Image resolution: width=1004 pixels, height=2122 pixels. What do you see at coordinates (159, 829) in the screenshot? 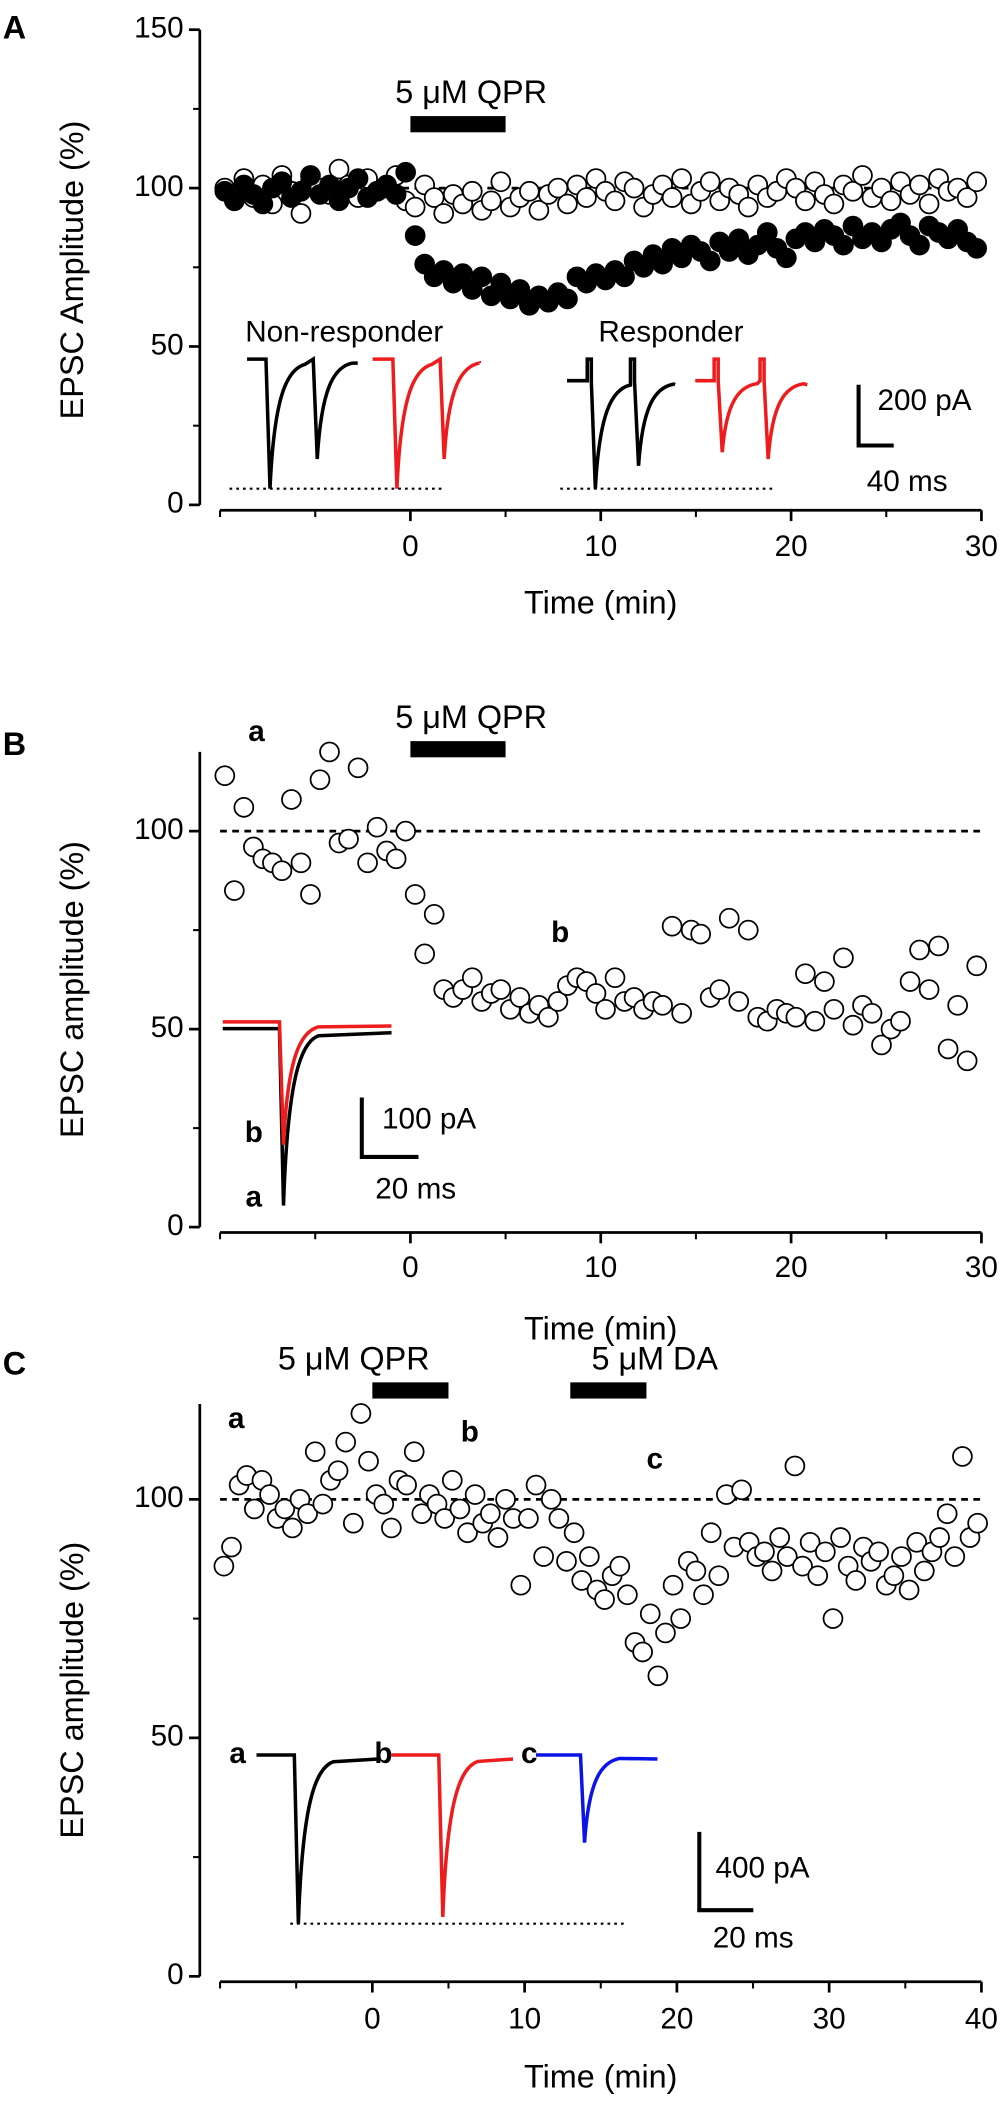
I see `y-tick-label: 100` at bounding box center [159, 829].